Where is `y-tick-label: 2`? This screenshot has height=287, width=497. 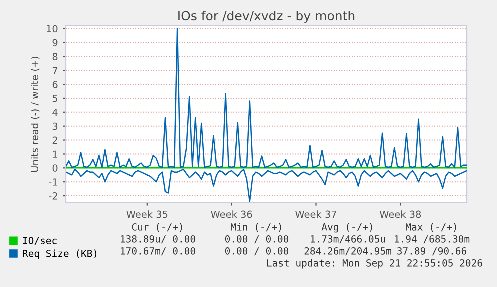
y-tick-label: 2 is located at coordinates (55, 140).